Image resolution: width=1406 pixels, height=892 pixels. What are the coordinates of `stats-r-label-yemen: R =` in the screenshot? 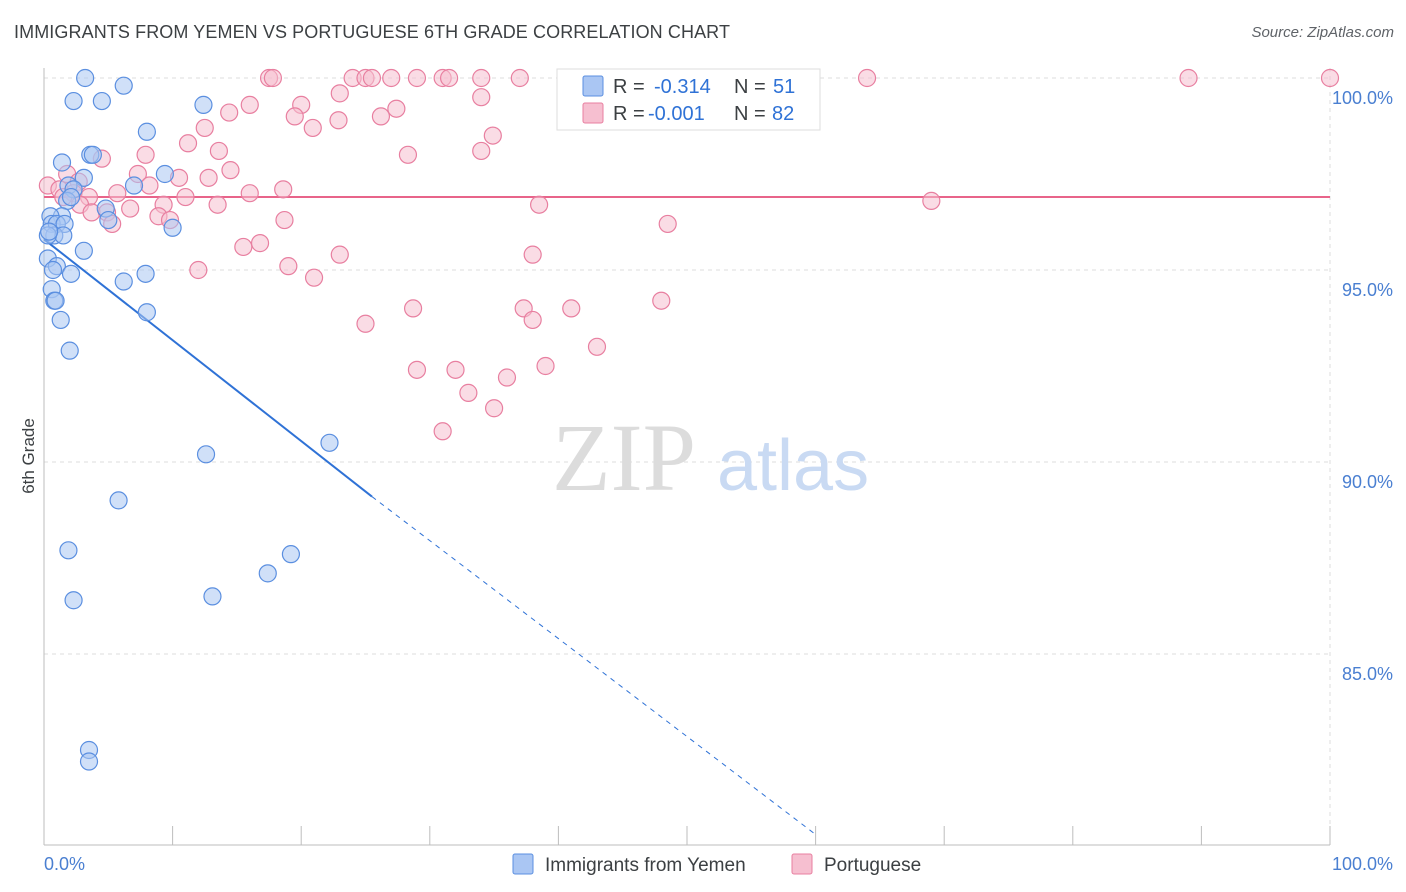 It's located at (629, 87).